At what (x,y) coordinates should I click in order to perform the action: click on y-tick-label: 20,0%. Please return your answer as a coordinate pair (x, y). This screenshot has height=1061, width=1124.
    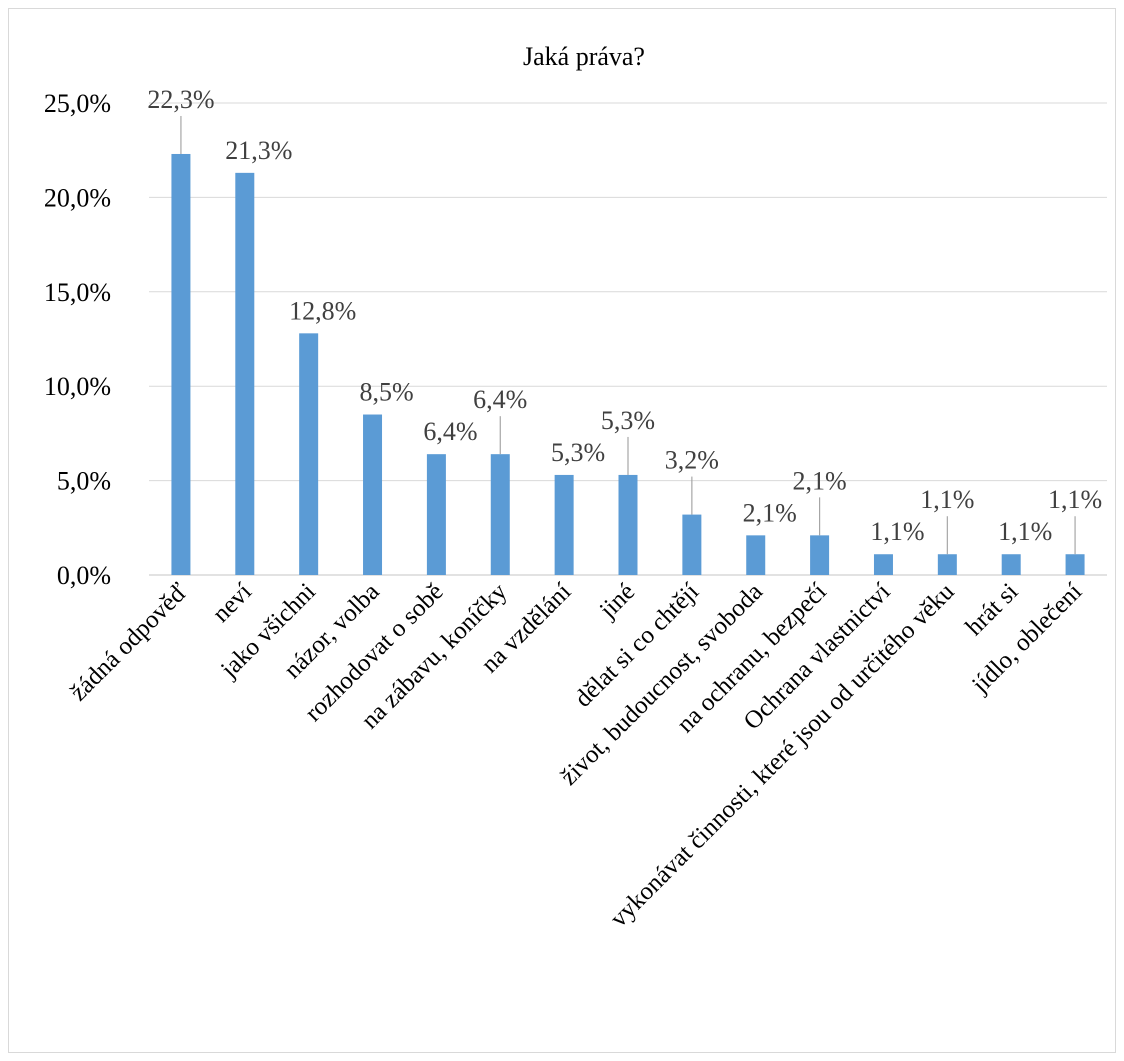
    Looking at the image, I should click on (77, 197).